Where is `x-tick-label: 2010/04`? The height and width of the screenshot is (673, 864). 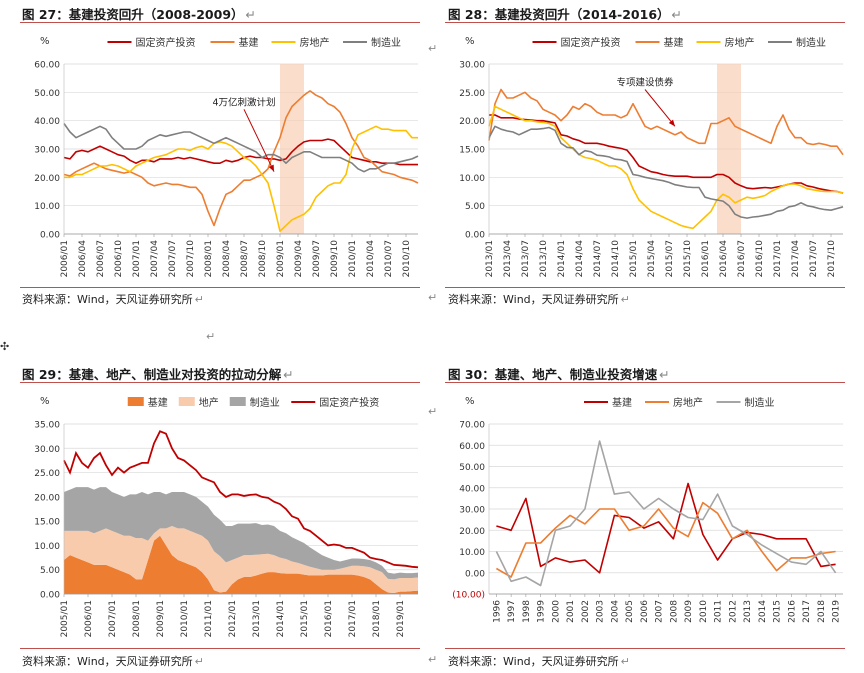
x-tick-label: 2010/04 is located at coordinates (371, 259).